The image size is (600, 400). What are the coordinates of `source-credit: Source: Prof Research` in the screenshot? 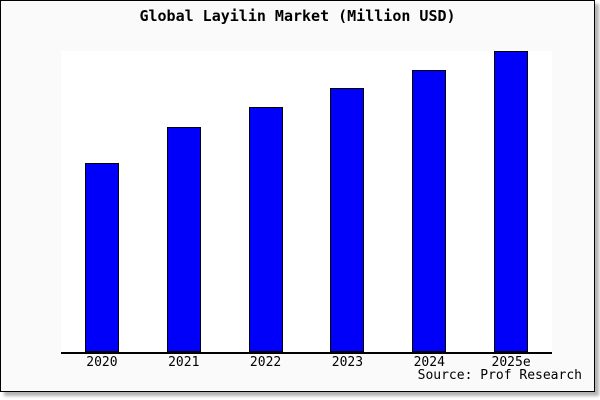 It's located at (499, 375).